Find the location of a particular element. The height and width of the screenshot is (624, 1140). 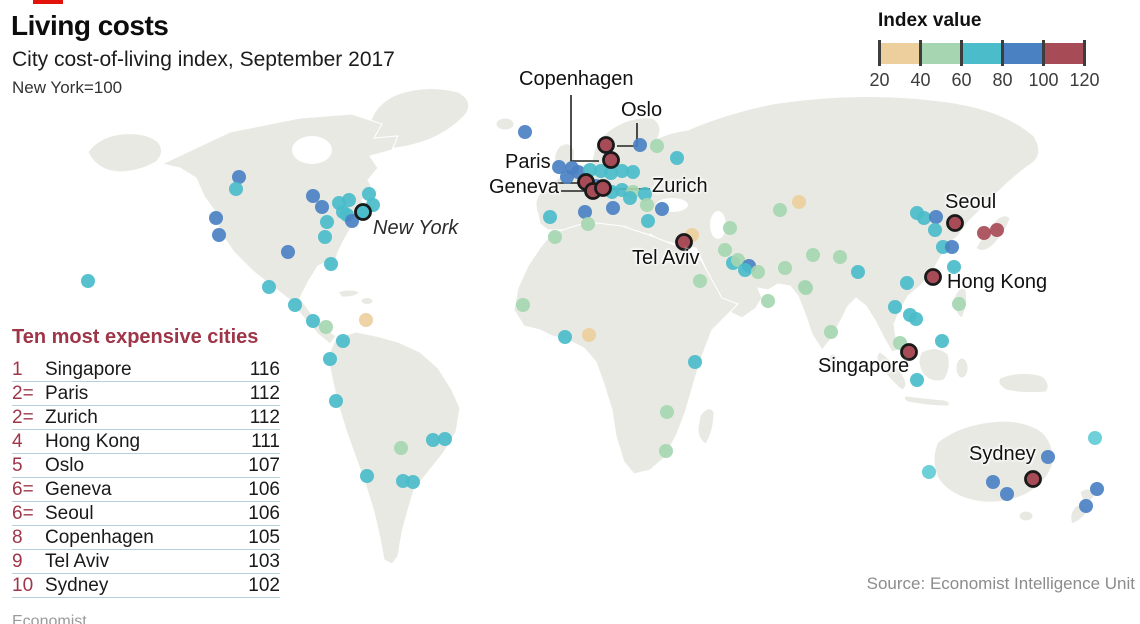

caspian-sea is located at coordinates (718, 225).